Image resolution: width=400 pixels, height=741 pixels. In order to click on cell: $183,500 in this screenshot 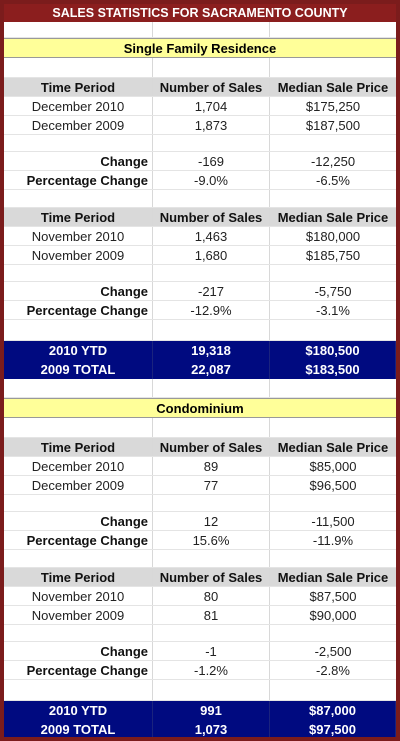, I will do `click(333, 369)`.